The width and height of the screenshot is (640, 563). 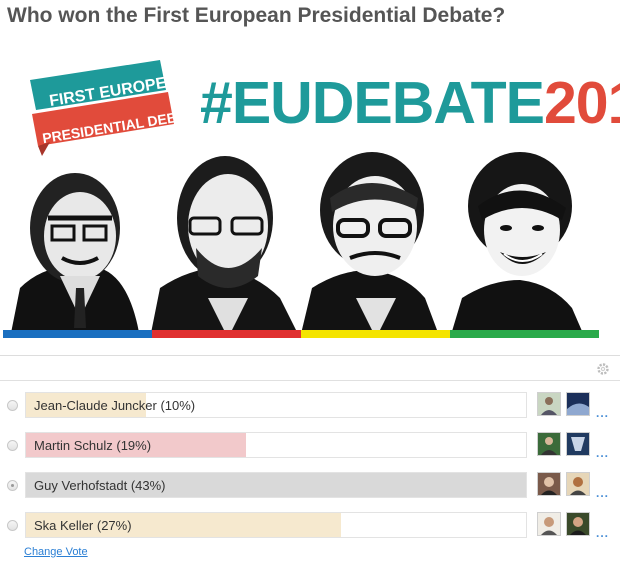 What do you see at coordinates (375, 334) in the screenshot?
I see `stripe-yellow` at bounding box center [375, 334].